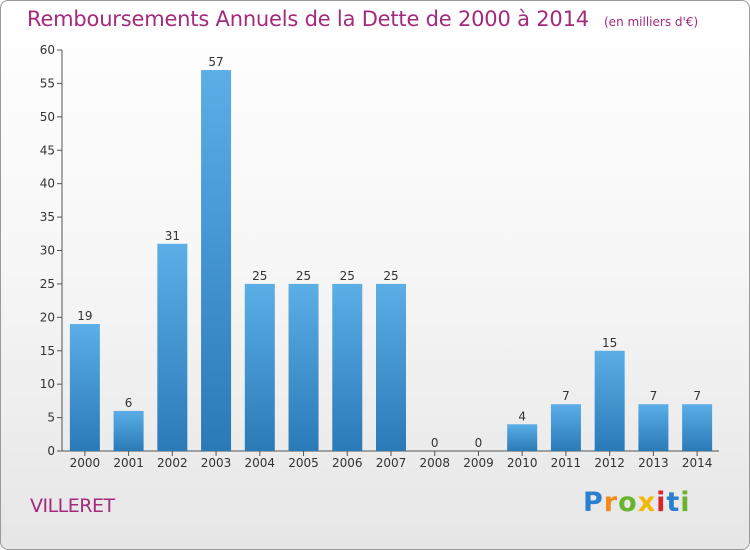 This screenshot has width=750, height=550. What do you see at coordinates (673, 502) in the screenshot?
I see `logo-letter: t` at bounding box center [673, 502].